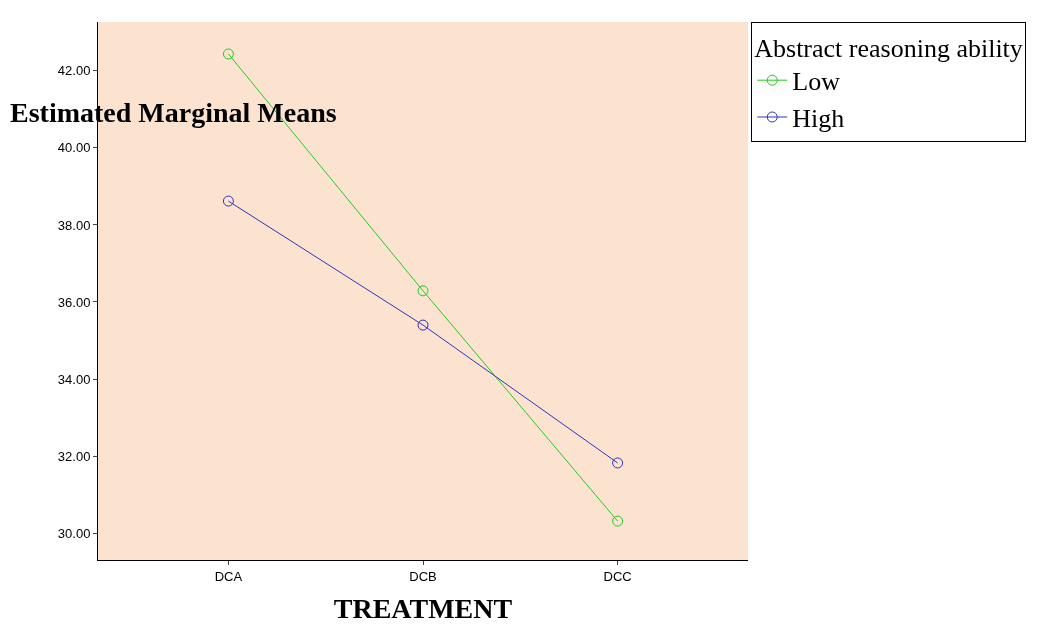  I want to click on legend-label: Low, so click(816, 82).